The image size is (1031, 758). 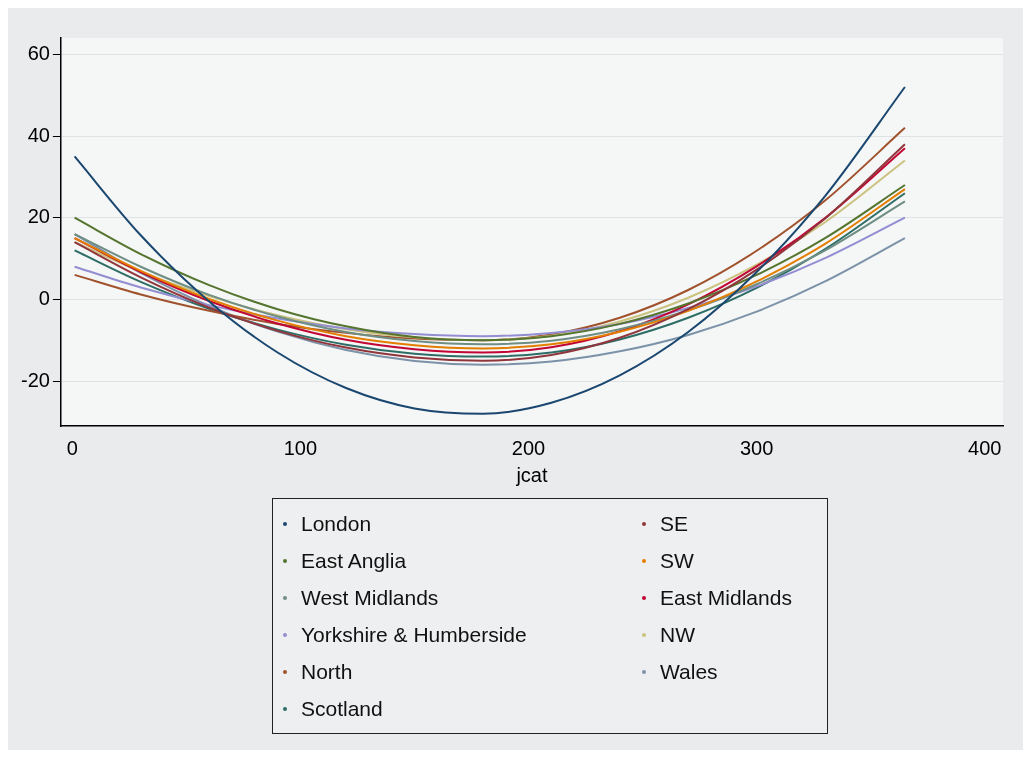 What do you see at coordinates (38, 134) in the screenshot?
I see `y-tick-label: 40` at bounding box center [38, 134].